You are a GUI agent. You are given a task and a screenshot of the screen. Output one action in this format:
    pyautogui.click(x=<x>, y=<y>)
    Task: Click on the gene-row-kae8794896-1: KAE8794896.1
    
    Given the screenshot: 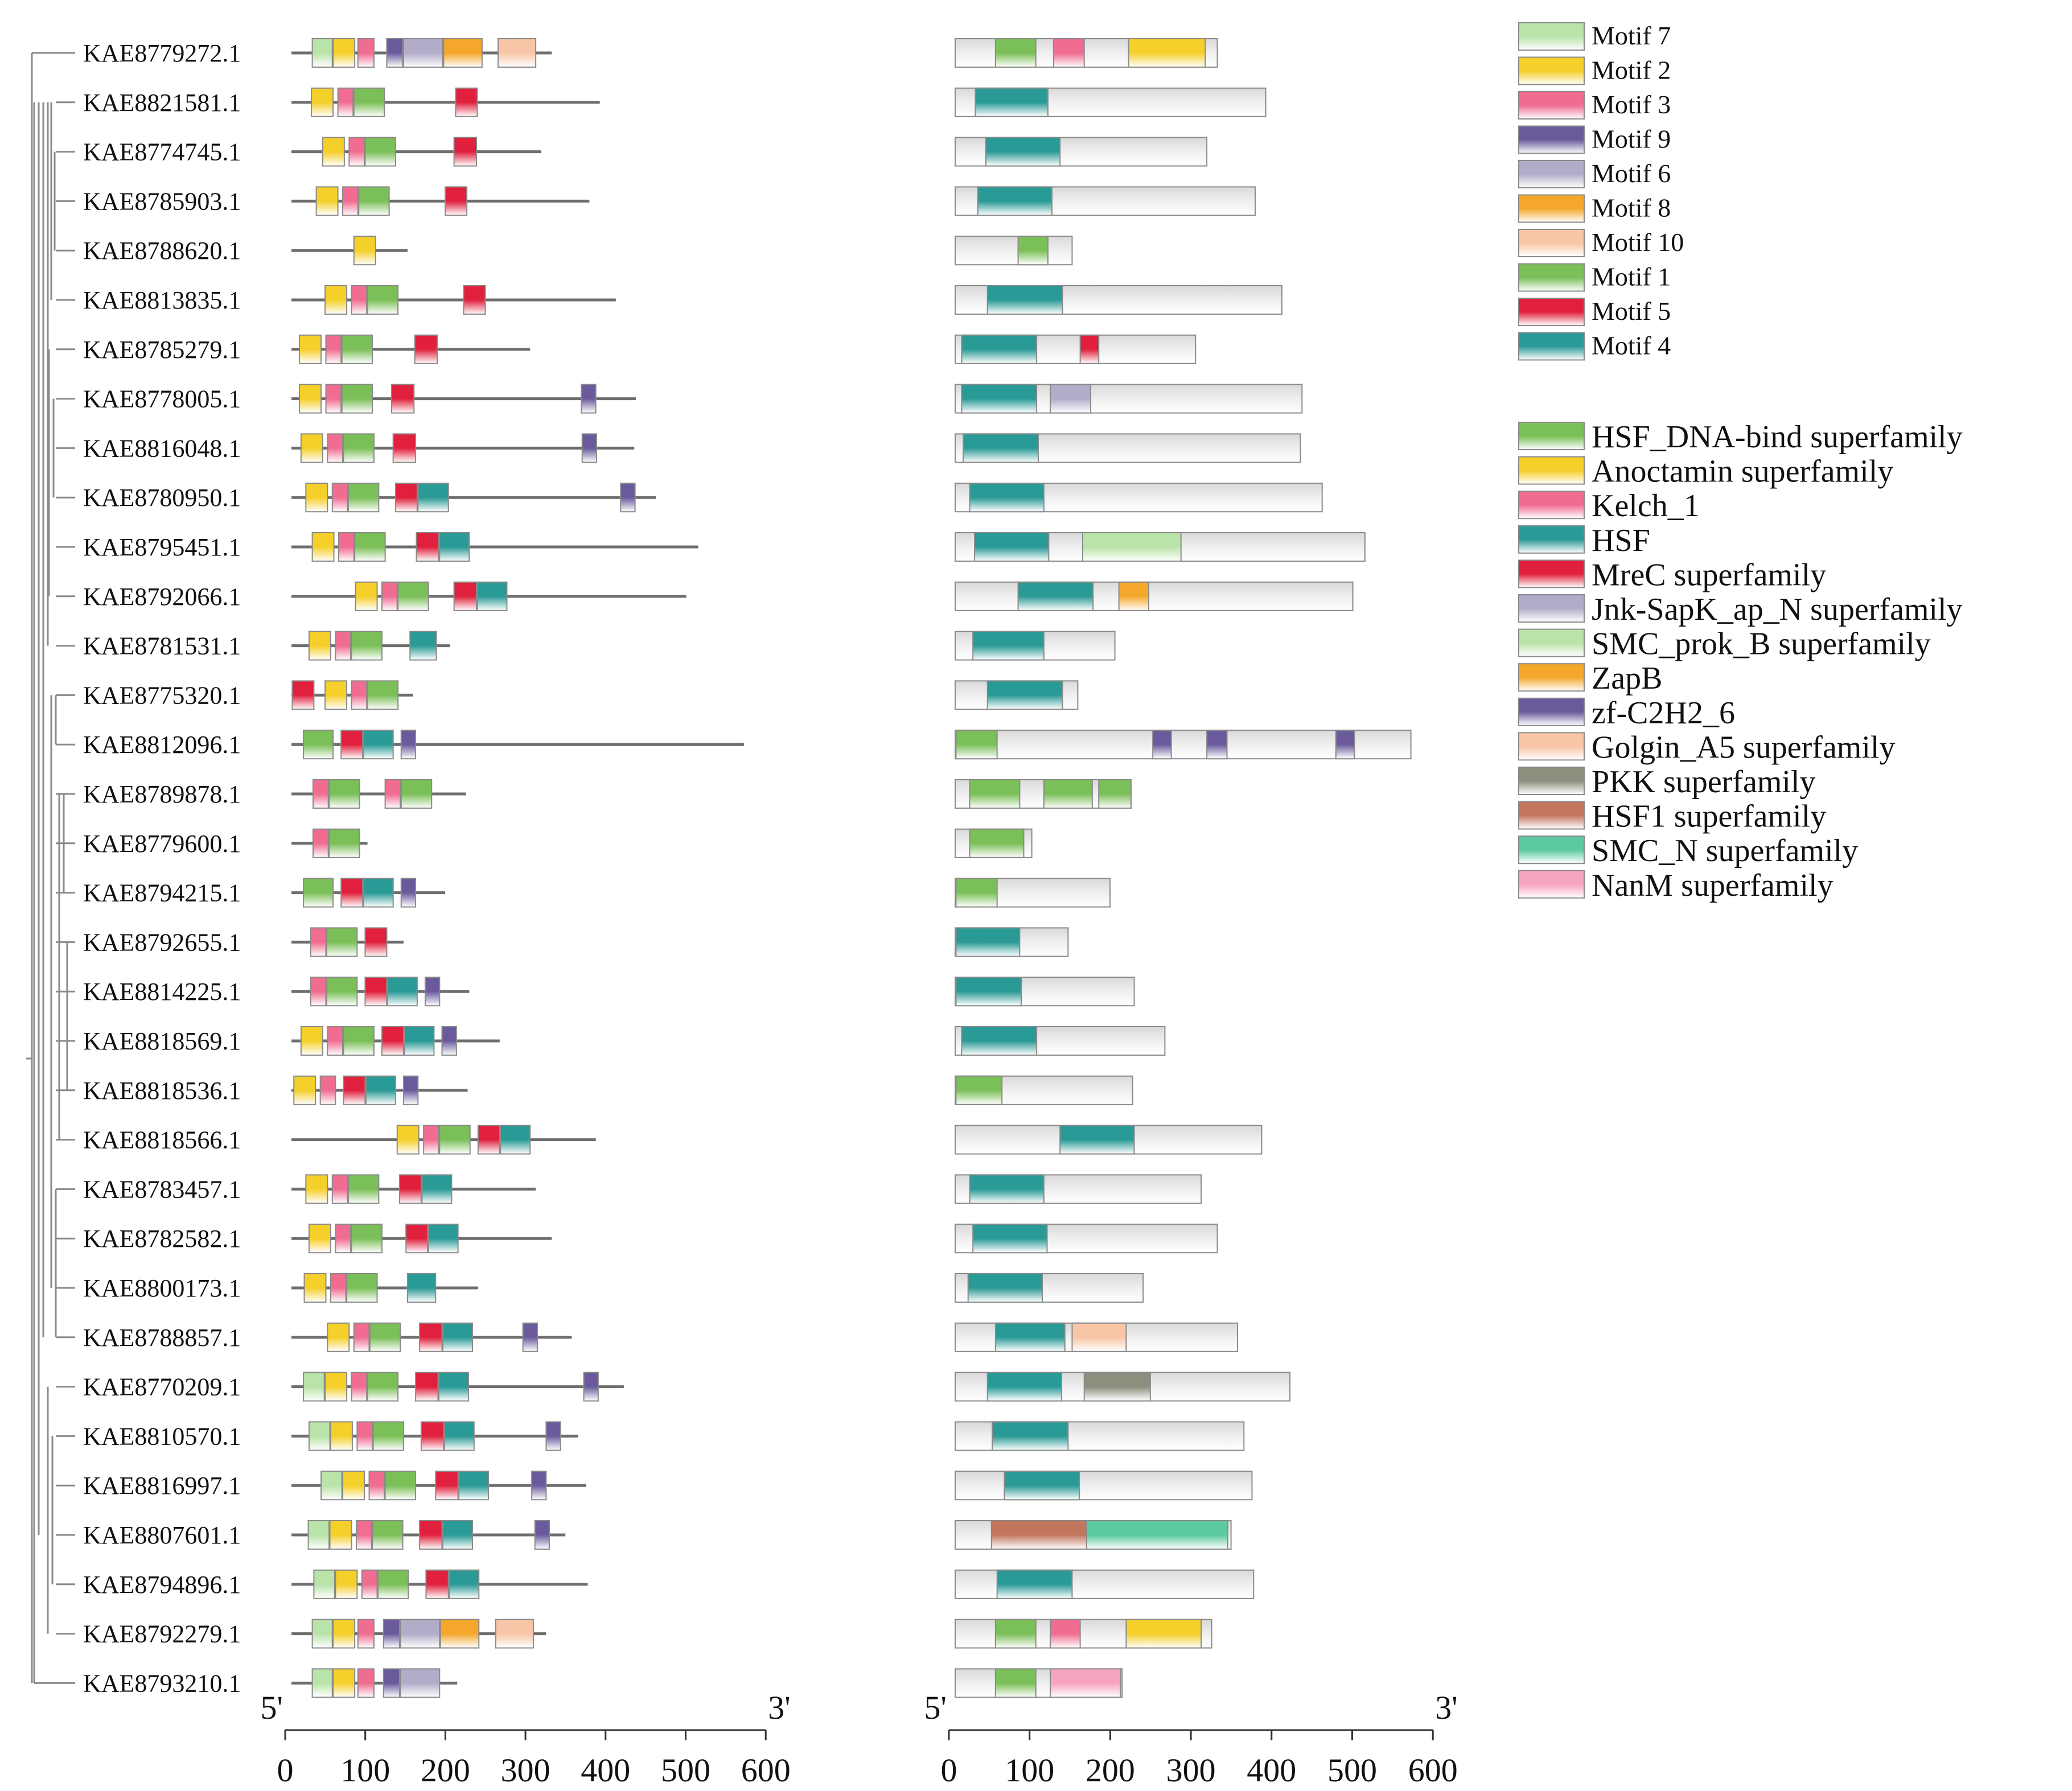 What is the action you would take?
    pyautogui.click(x=335, y=1584)
    